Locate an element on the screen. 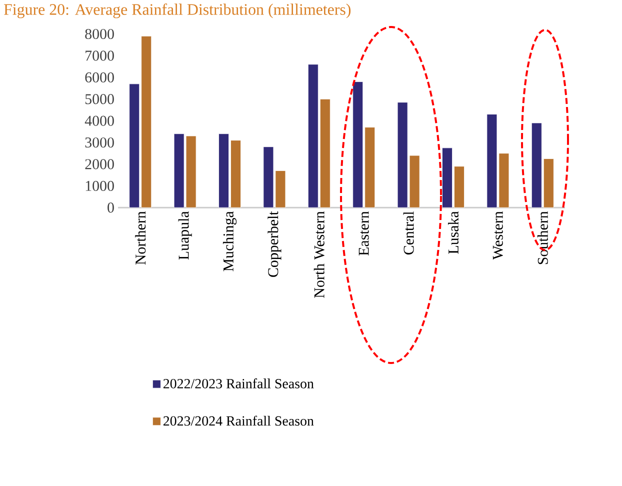 This screenshot has height=486, width=622. x-tick-label: Copperbelt is located at coordinates (275, 244).